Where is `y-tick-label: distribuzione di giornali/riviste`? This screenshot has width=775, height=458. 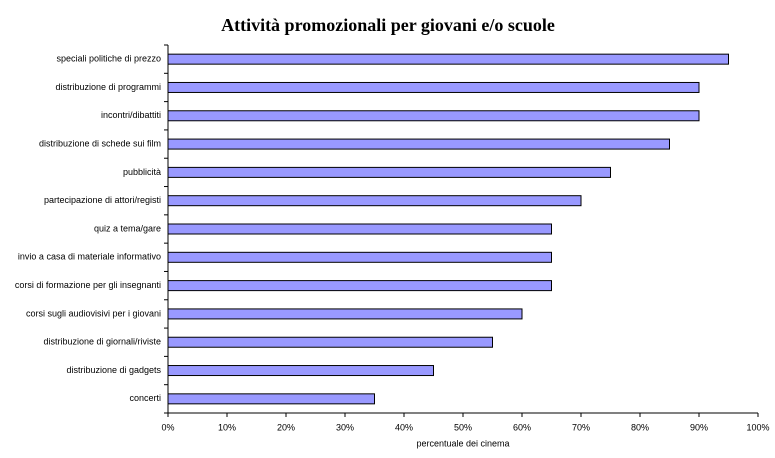
y-tick-label: distribuzione di giornali/riviste is located at coordinates (102, 342).